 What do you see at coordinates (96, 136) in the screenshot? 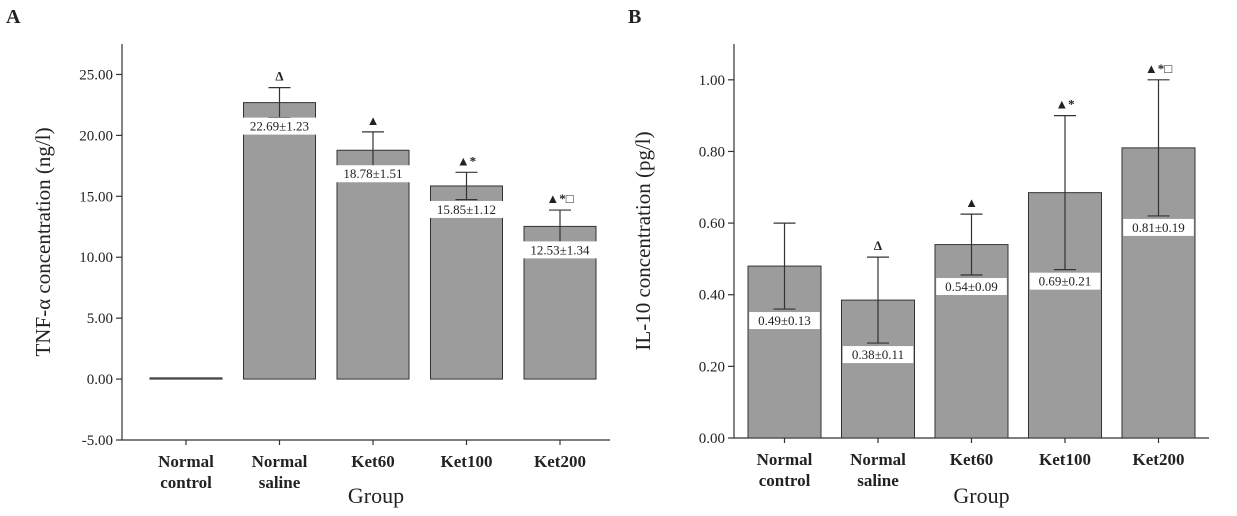
I see `y-tick-label: 20.00` at bounding box center [96, 136].